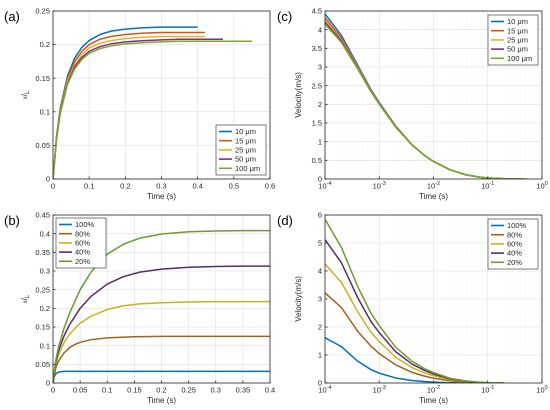 Image resolution: width=550 pixels, height=410 pixels. I want to click on legend-box, so click(241, 150).